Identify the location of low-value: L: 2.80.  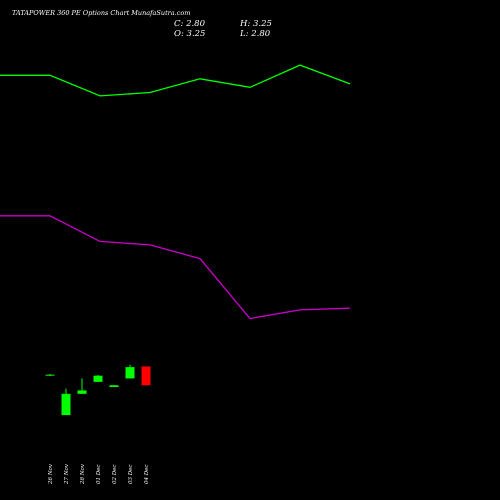
(255, 34).